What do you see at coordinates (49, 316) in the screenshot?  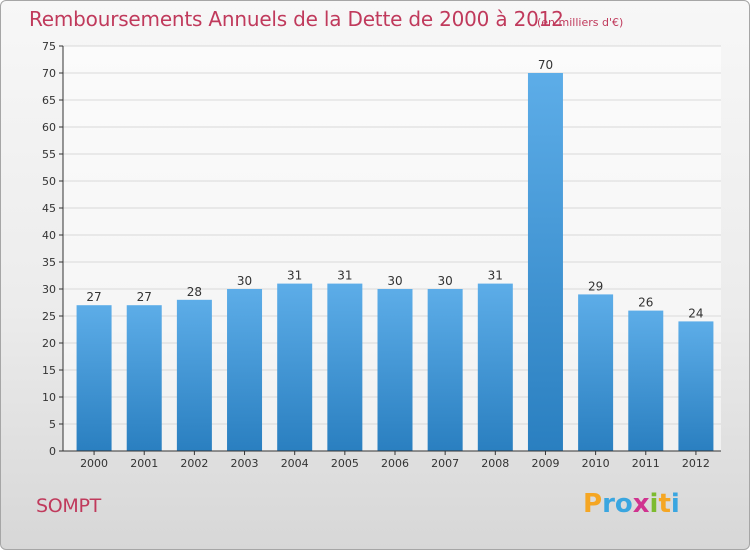 I see `y-tick-label: 25` at bounding box center [49, 316].